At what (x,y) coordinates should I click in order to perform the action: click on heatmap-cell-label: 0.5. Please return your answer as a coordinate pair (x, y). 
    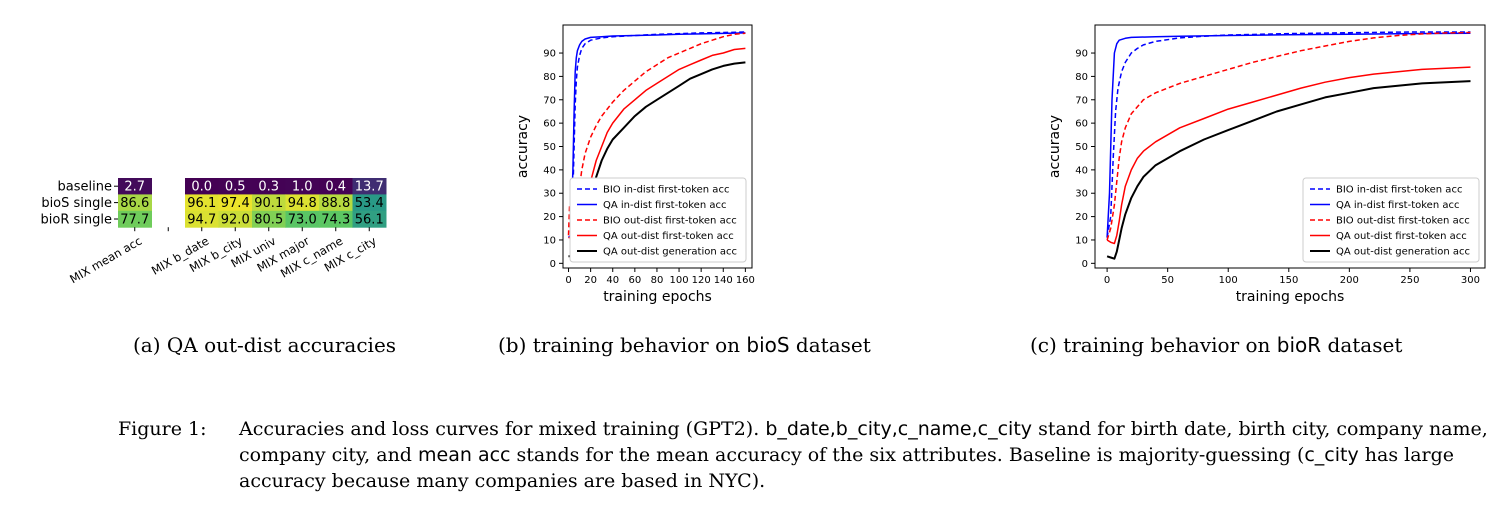
    Looking at the image, I should click on (235, 187).